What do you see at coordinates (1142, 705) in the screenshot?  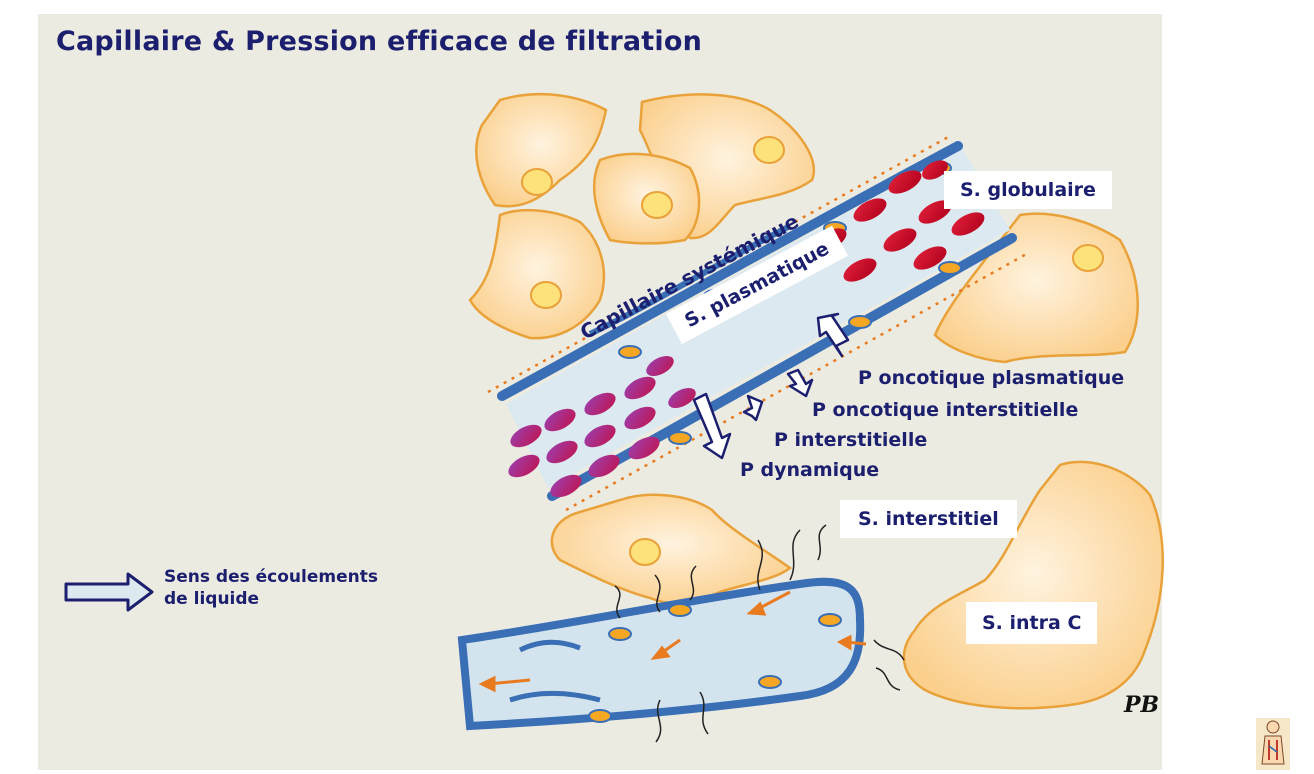 I see `signature: PB` at bounding box center [1142, 705].